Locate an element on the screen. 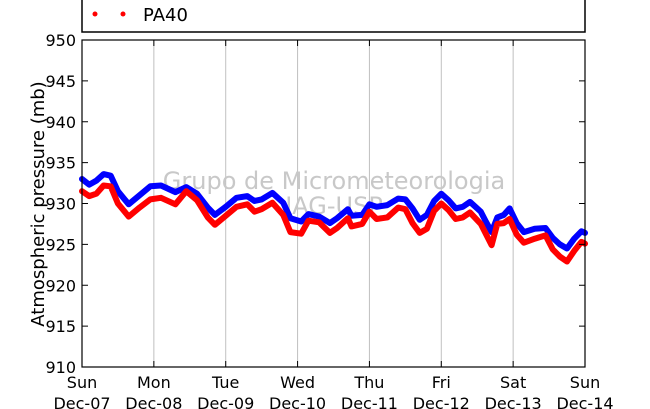 The image size is (650, 409). x-tick-label-date: Dec-14 is located at coordinates (584, 401).